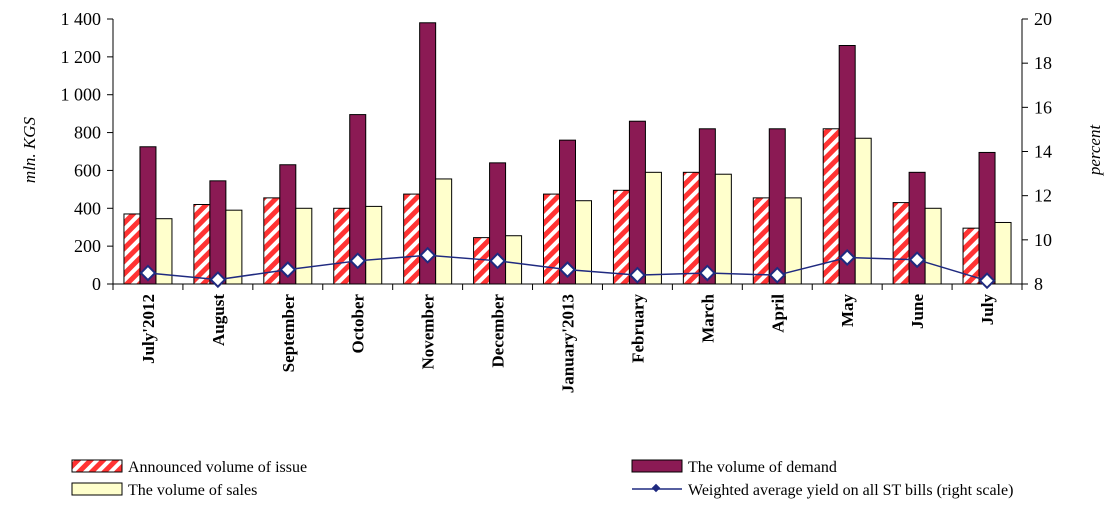  What do you see at coordinates (29, 149) in the screenshot?
I see `y-axis-title: mln. KGS` at bounding box center [29, 149].